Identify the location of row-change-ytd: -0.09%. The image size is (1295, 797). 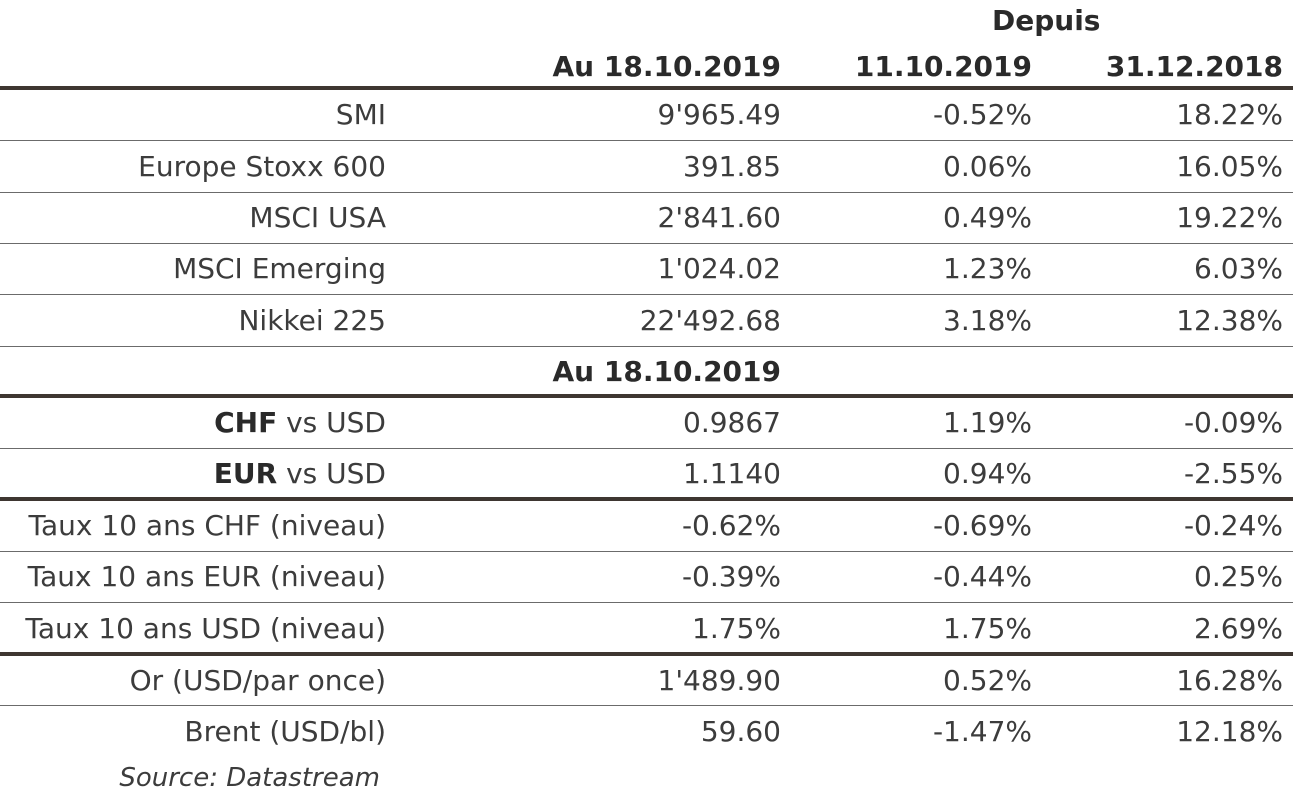
(1233, 422).